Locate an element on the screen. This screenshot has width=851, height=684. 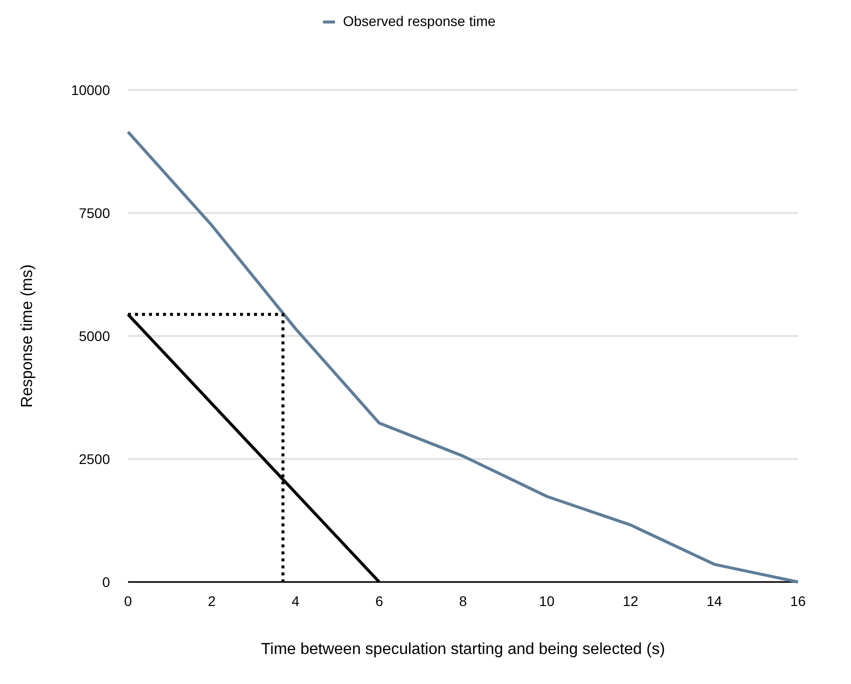
x-tick-label: 6 is located at coordinates (379, 601).